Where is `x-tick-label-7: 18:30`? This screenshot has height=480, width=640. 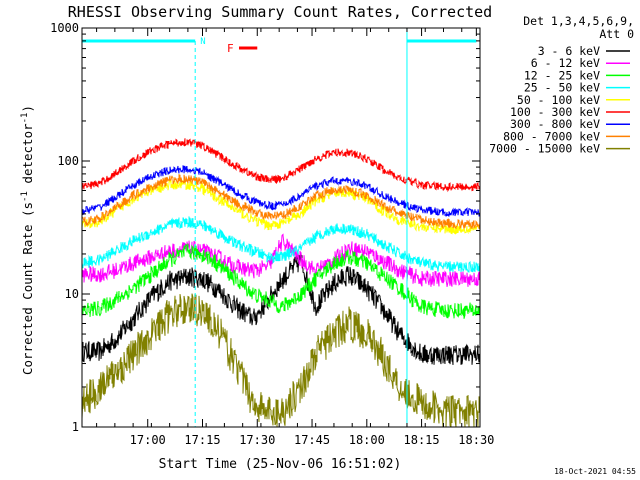 x-tick-label-7: 18:30 is located at coordinates (476, 440).